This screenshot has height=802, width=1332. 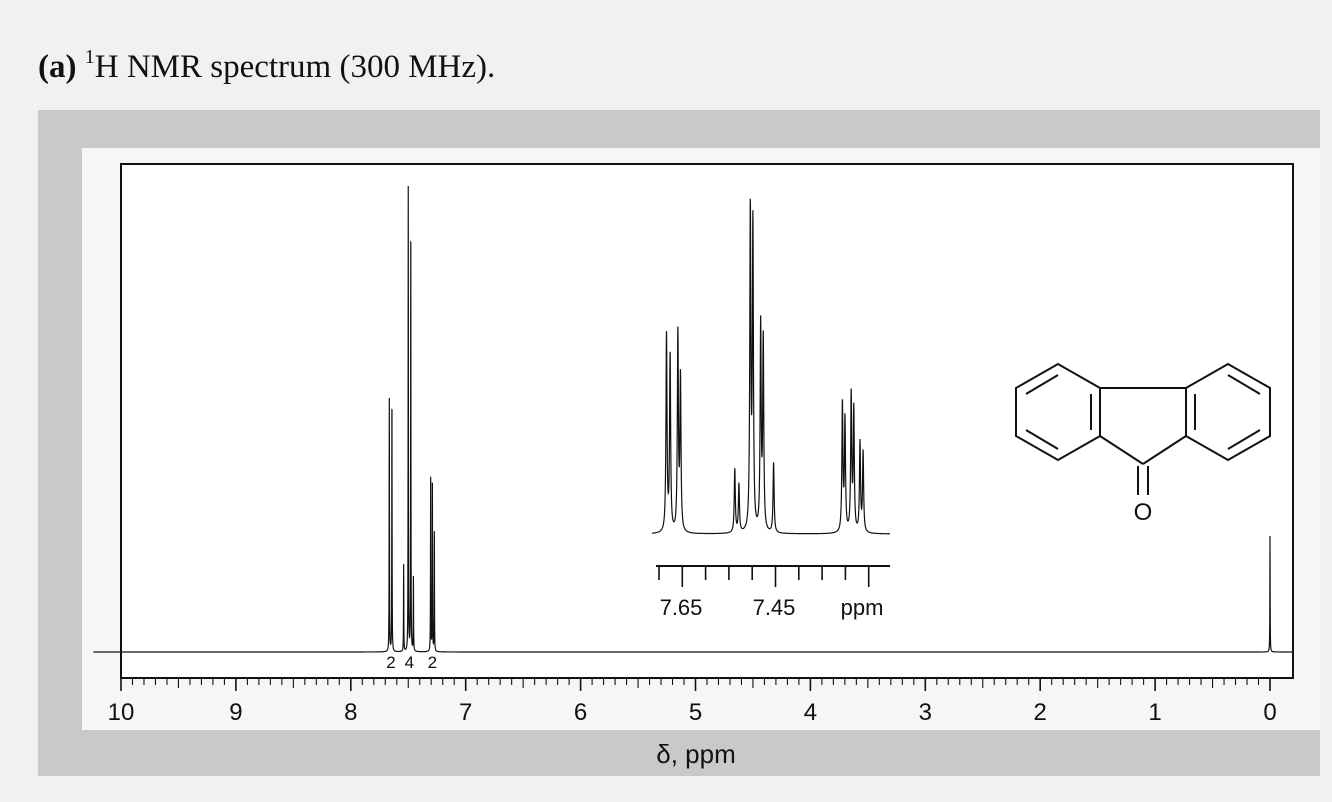 I want to click on caption-part-label: (a), so click(x=57, y=67).